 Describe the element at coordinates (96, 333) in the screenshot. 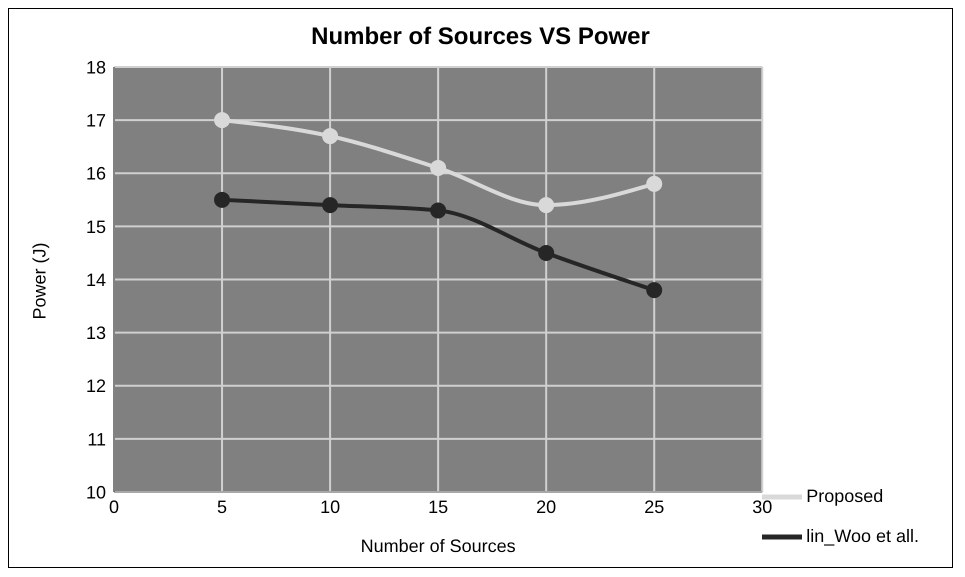

I see `y-tick-label: 13` at that location.